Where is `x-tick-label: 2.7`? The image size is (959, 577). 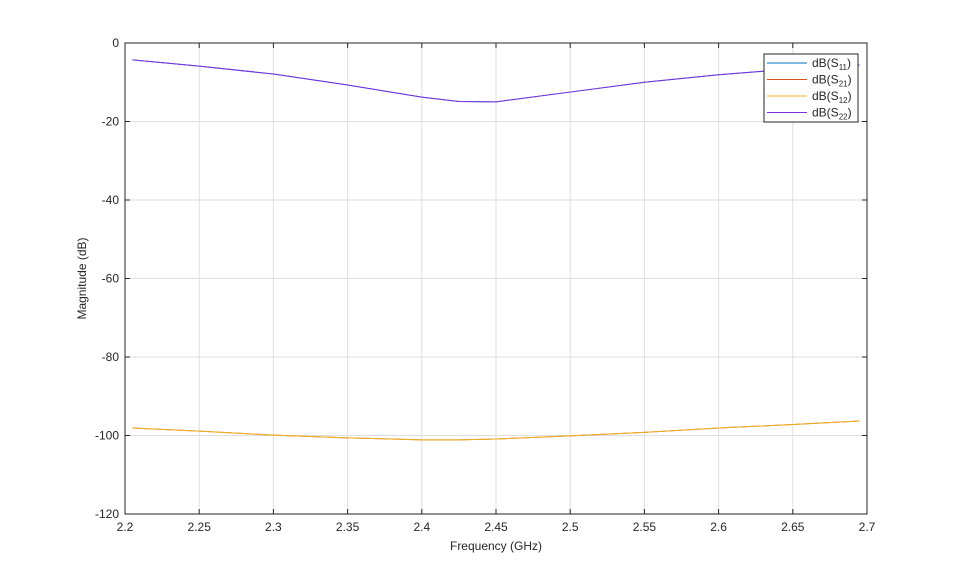
x-tick-label: 2.7 is located at coordinates (867, 527).